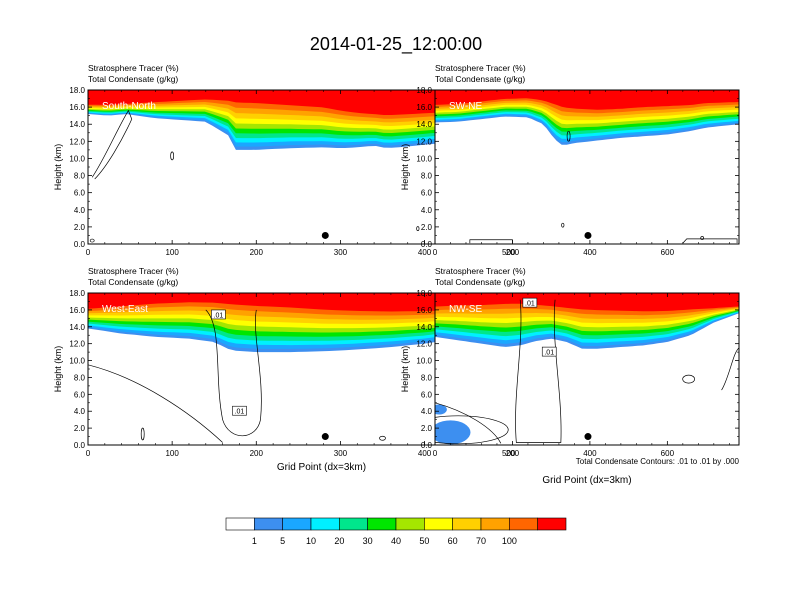 The height and width of the screenshot is (612, 792). I want to click on colorbar-label: 20, so click(339, 541).